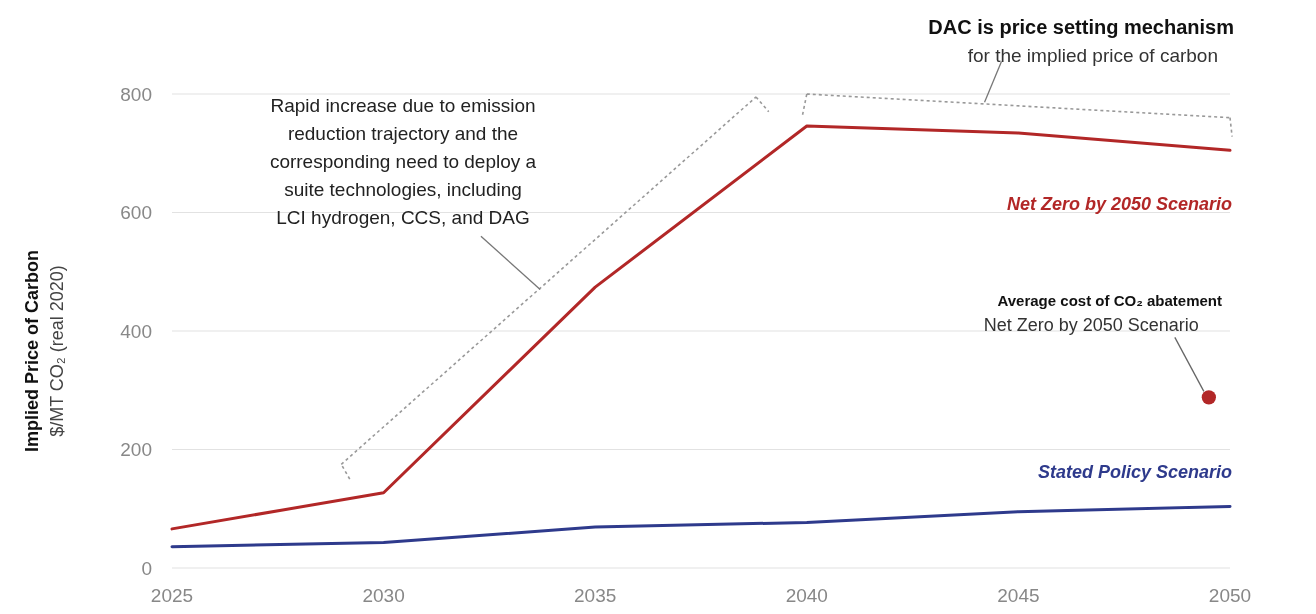 This screenshot has width=1316, height=614. What do you see at coordinates (136, 94) in the screenshot?
I see `y-tick-label: 800` at bounding box center [136, 94].